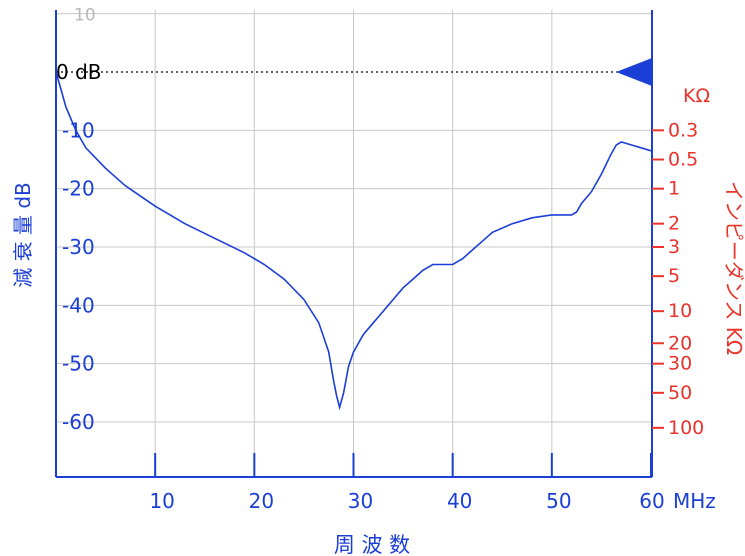 The image size is (745, 556). I want to click on y-tick-label: -20, so click(78, 189).